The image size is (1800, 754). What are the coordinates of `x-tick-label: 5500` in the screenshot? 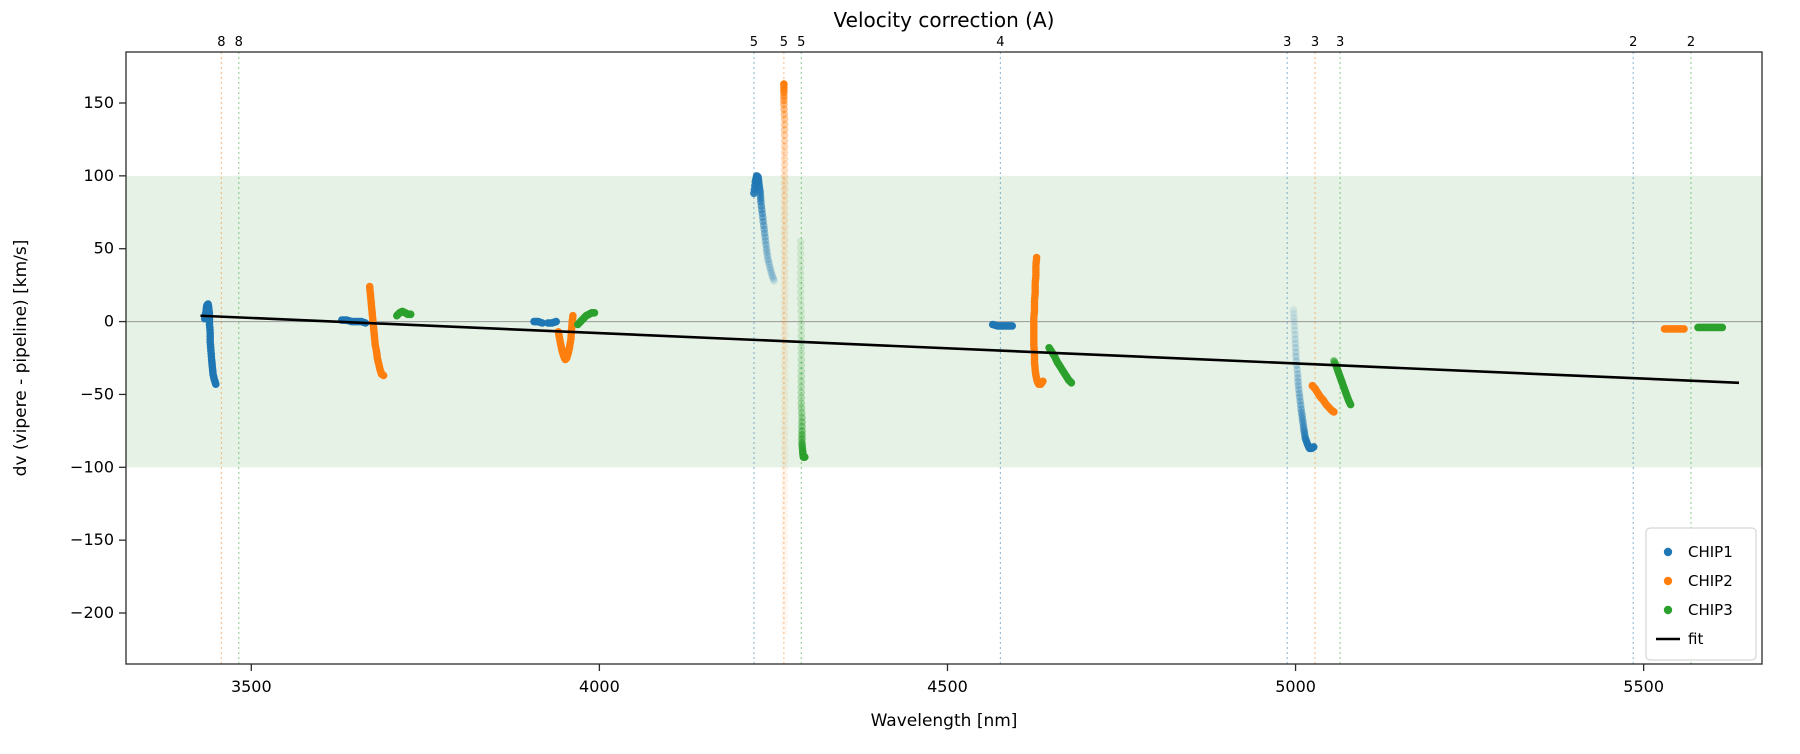 It's located at (1643, 686).